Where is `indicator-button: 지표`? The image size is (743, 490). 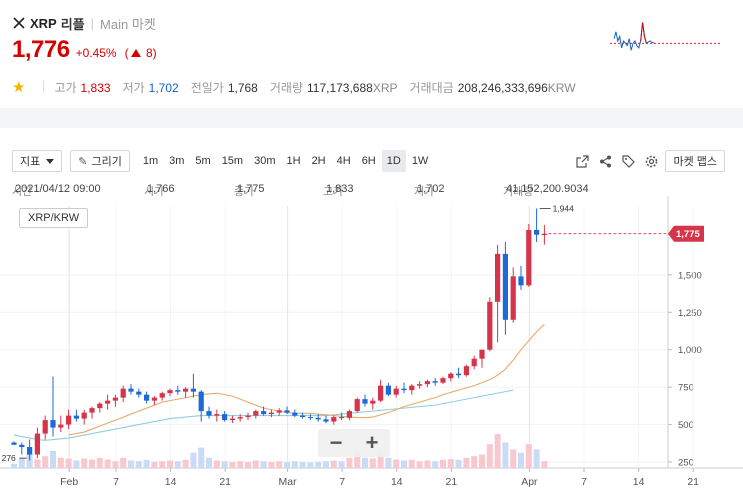
indicator-button: 지표 is located at coordinates (37, 161).